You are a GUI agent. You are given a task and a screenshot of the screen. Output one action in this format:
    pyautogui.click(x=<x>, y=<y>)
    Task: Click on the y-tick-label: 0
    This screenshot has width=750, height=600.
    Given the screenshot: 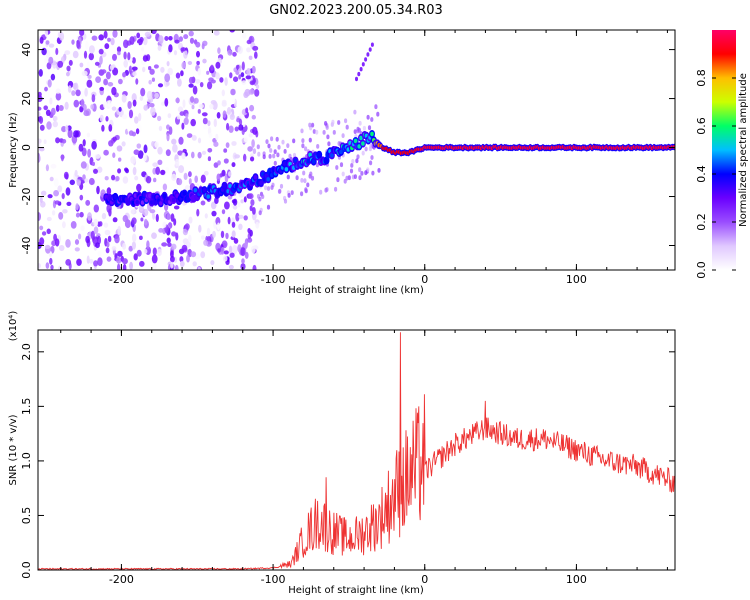 What is the action you would take?
    pyautogui.click(x=26, y=147)
    